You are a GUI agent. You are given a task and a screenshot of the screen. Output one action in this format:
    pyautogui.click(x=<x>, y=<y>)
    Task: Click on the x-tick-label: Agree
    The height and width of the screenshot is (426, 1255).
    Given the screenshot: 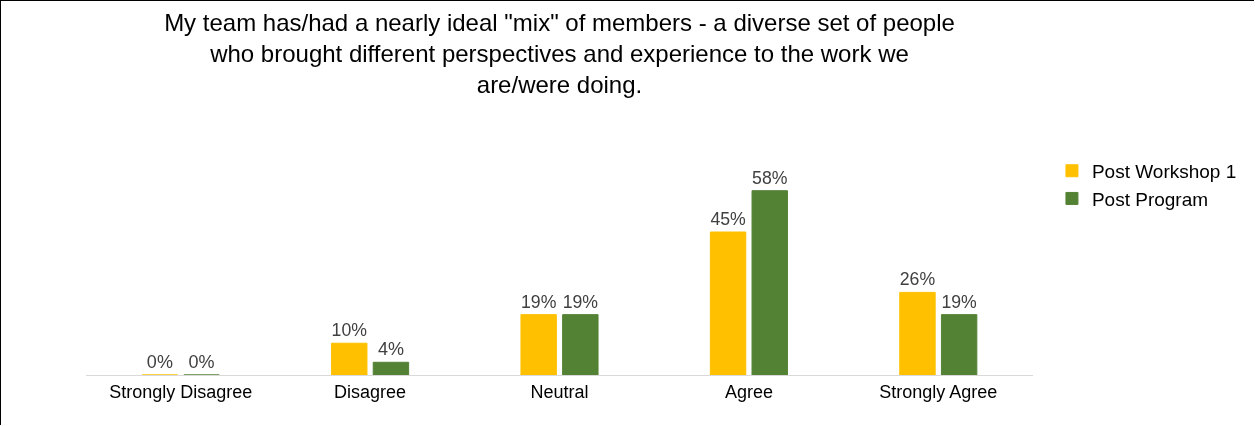 What is the action you would take?
    pyautogui.click(x=748, y=391)
    